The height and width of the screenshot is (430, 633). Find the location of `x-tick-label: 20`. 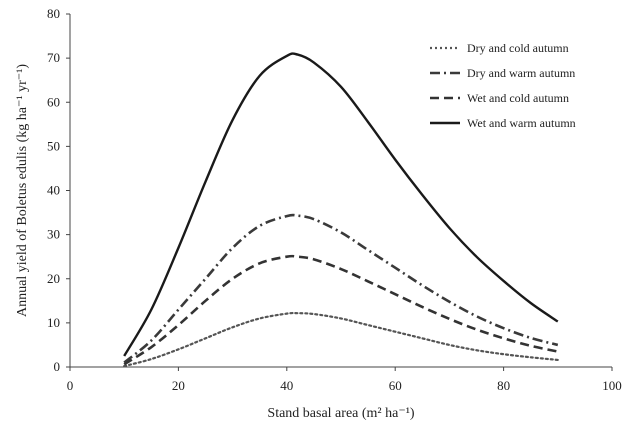

x-tick-label: 20 is located at coordinates (178, 385).